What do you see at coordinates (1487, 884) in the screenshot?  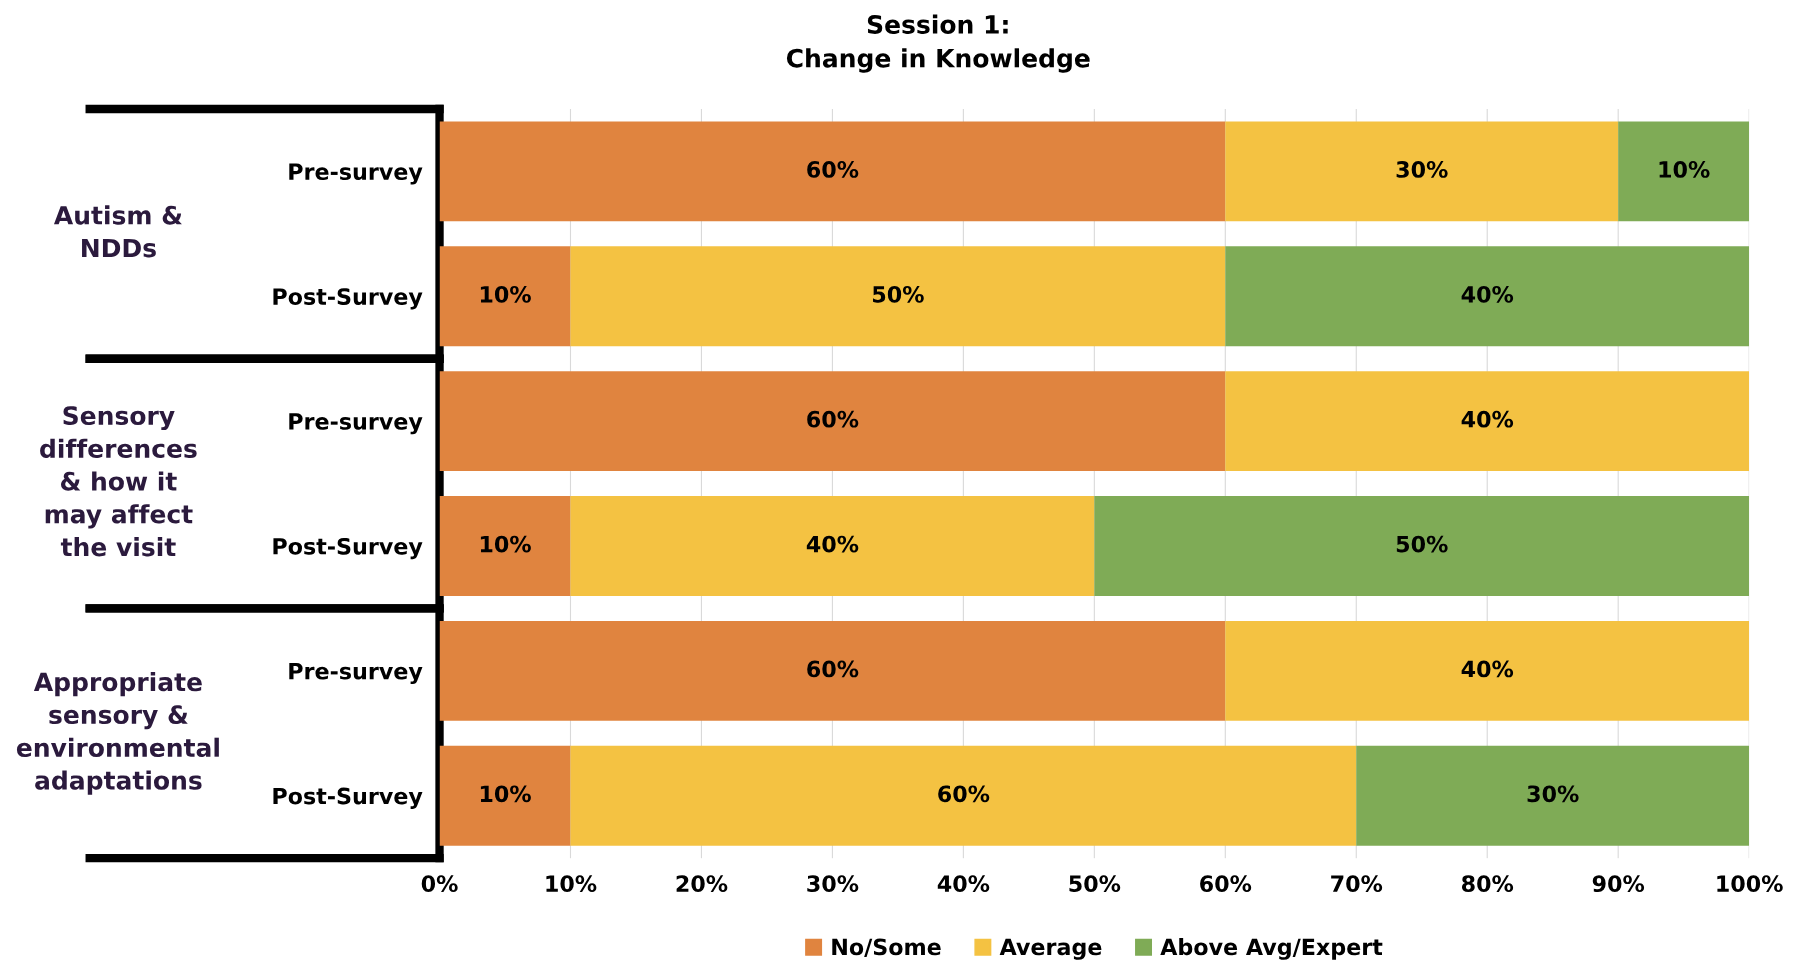 I see `x-tick-label: 80%` at bounding box center [1487, 884].